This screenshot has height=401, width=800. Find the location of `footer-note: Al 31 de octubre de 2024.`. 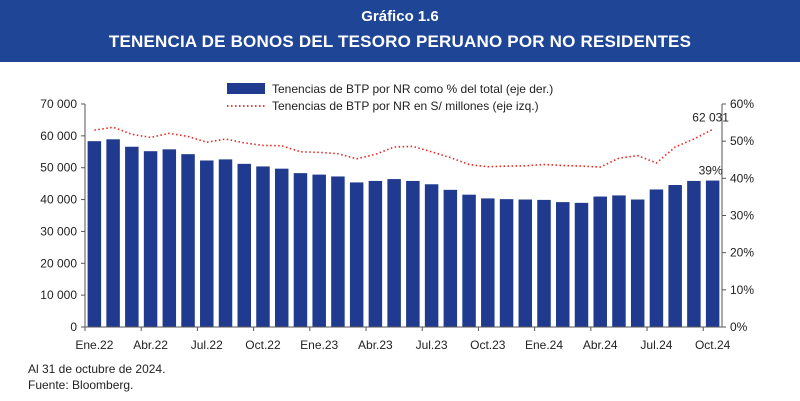

footer-note: Al 31 de octubre de 2024. is located at coordinates (97, 369).